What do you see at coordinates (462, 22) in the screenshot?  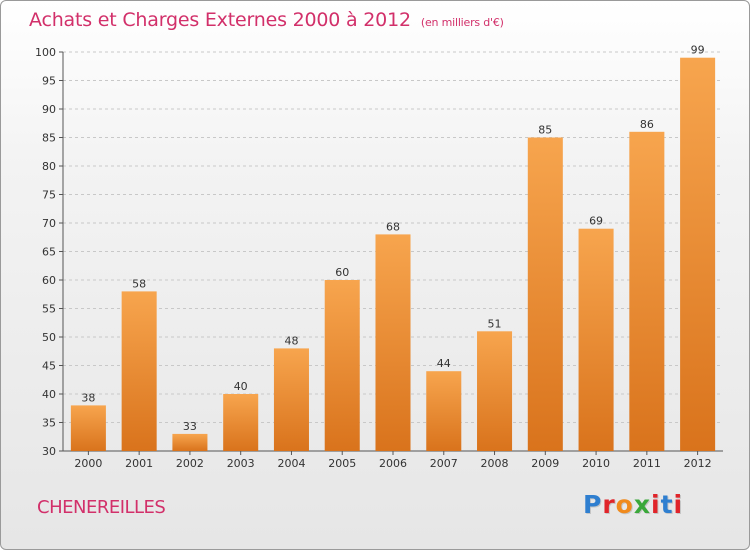 I see `title-unit: (en milliers d'€)` at bounding box center [462, 22].